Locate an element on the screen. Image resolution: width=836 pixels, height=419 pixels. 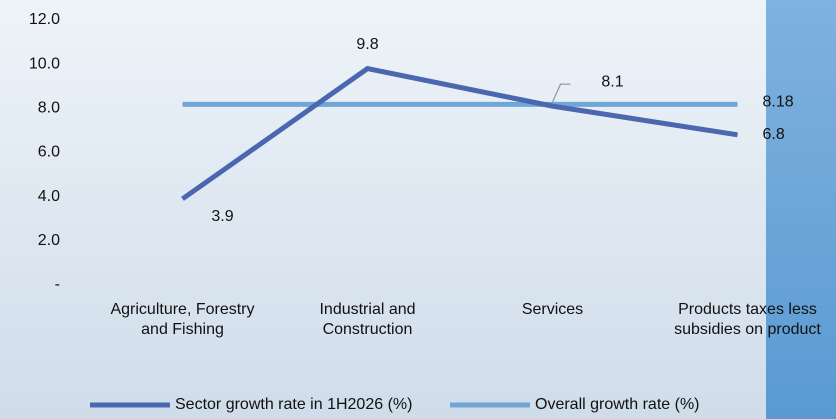
legend-label: Sector growth rate in 1H2026 (%) is located at coordinates (293, 404).